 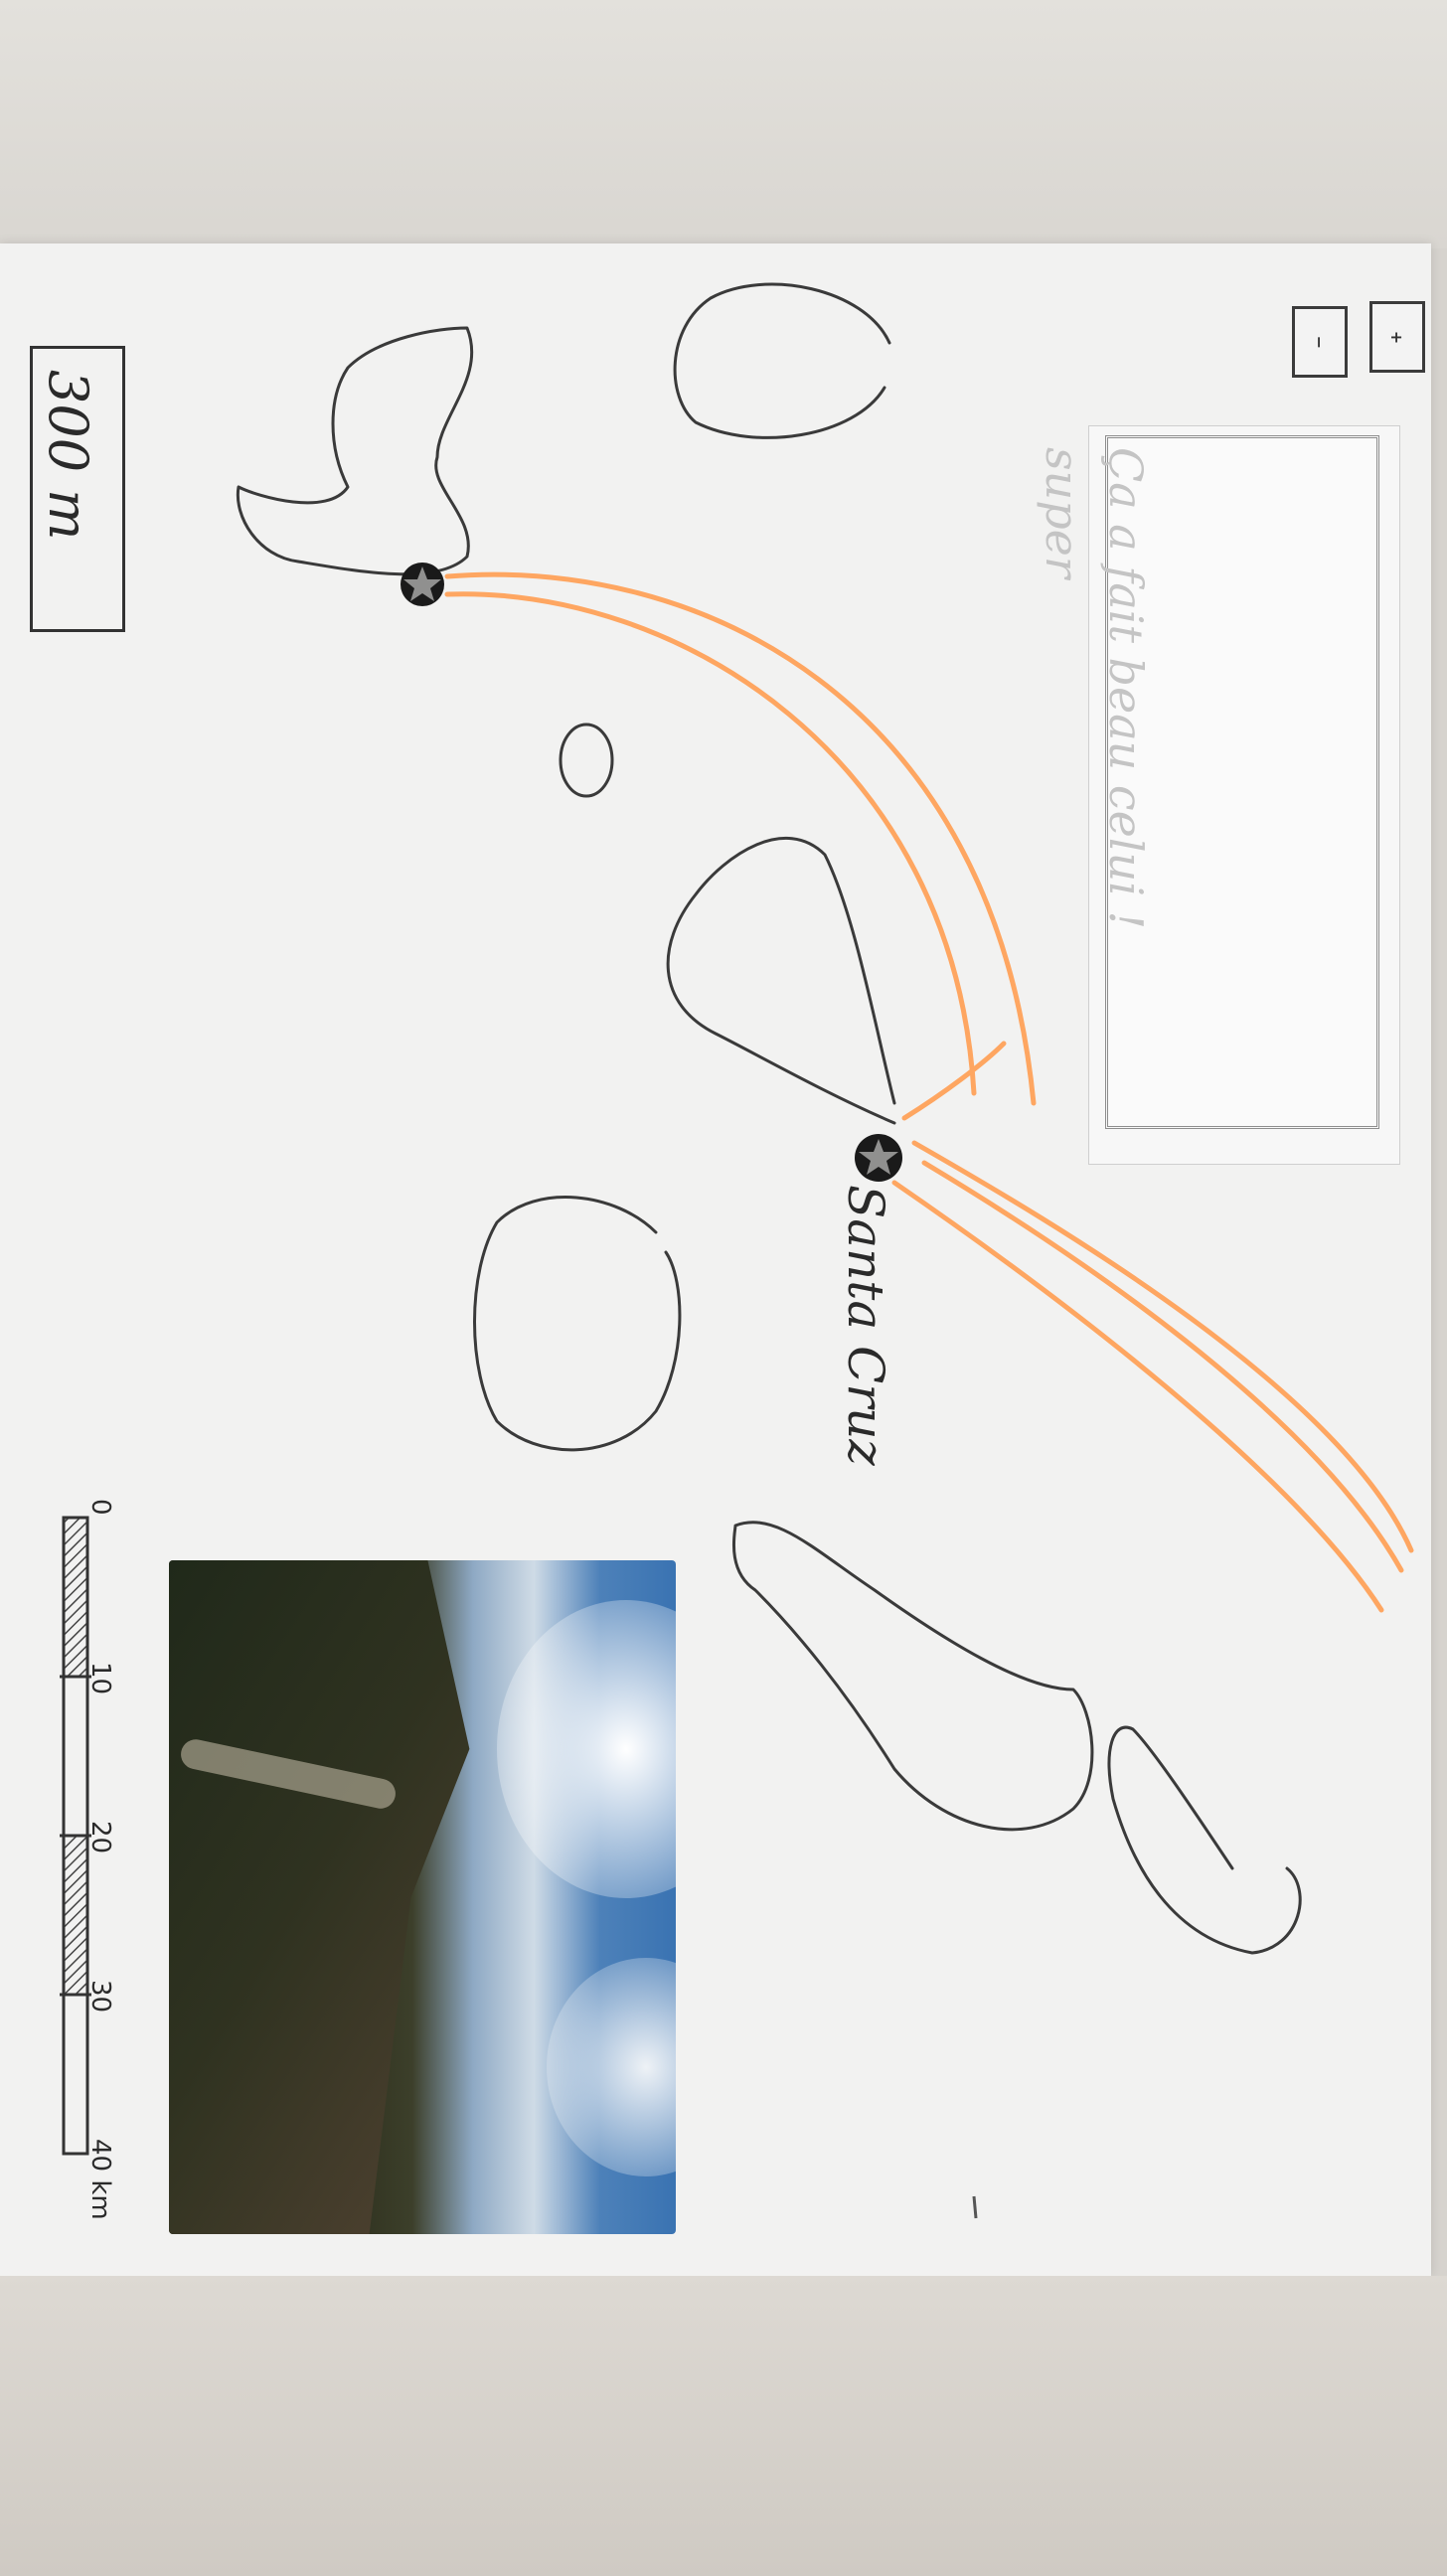 I want to click on zoom-in-label: +, so click(x=1397, y=337).